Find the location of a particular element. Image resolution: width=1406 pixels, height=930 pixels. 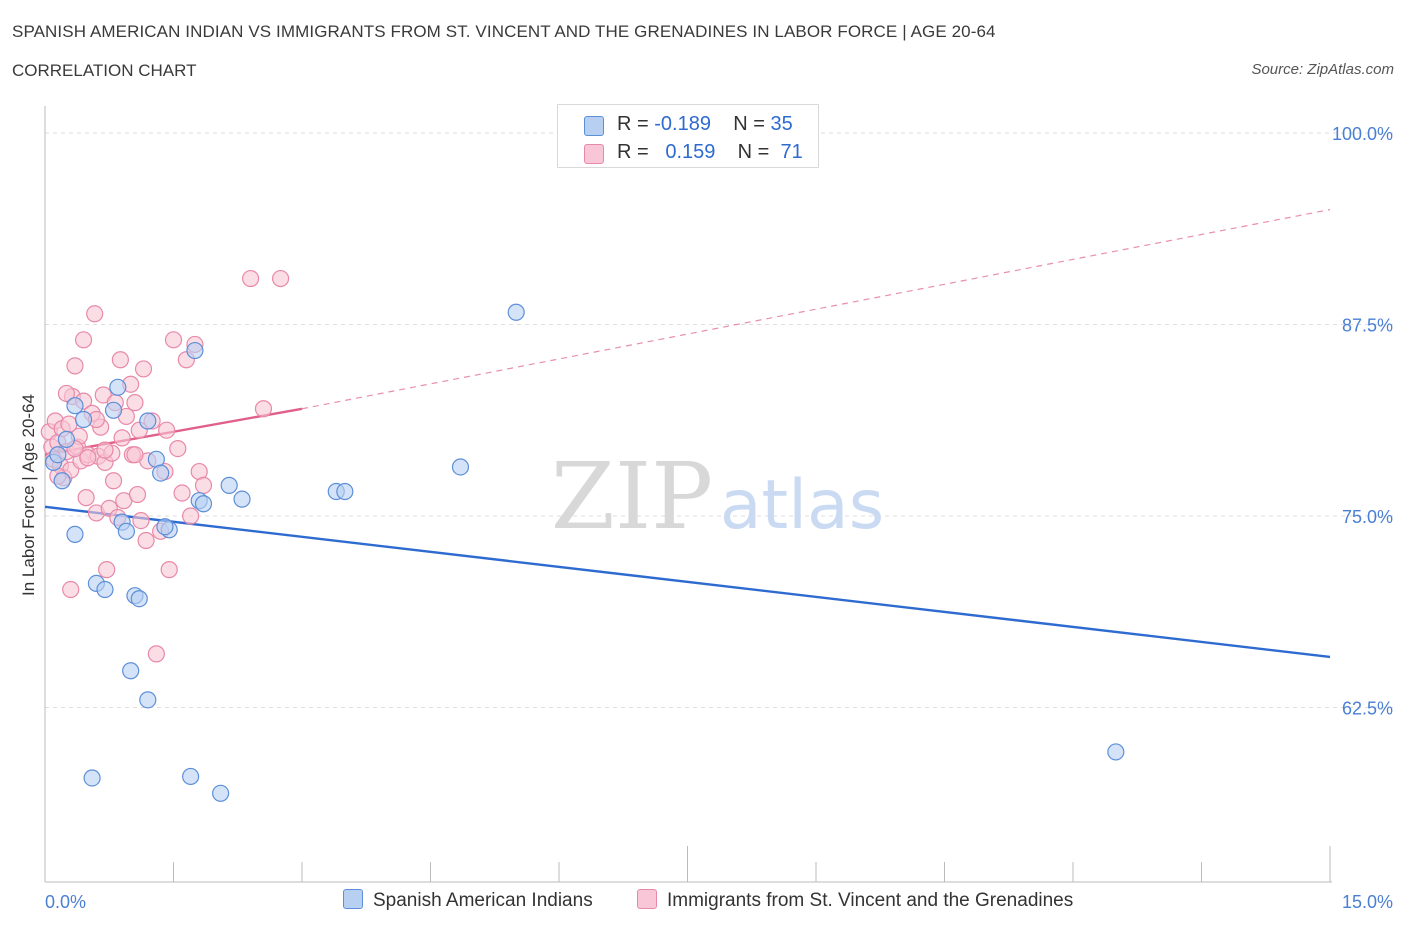

legend-pink-r: 0.159 is located at coordinates (690, 152).